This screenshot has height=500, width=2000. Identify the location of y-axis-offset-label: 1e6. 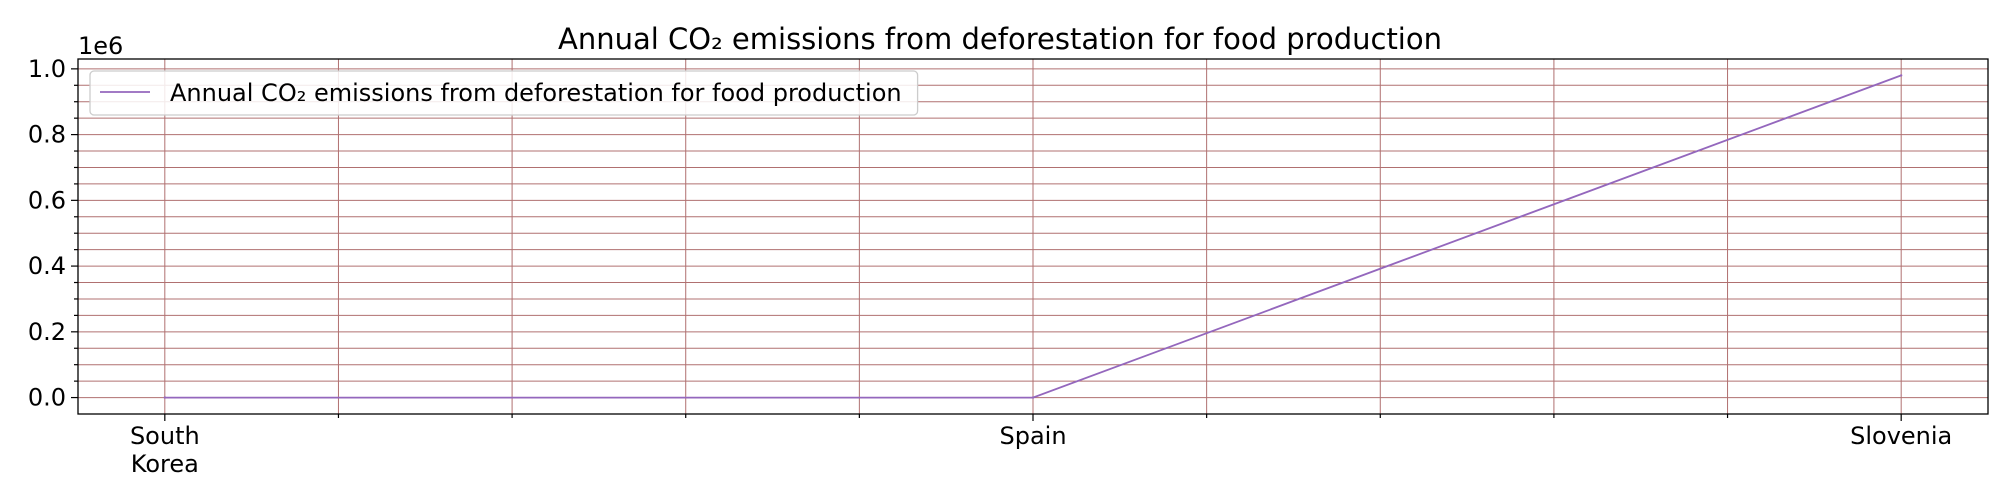
(100, 46).